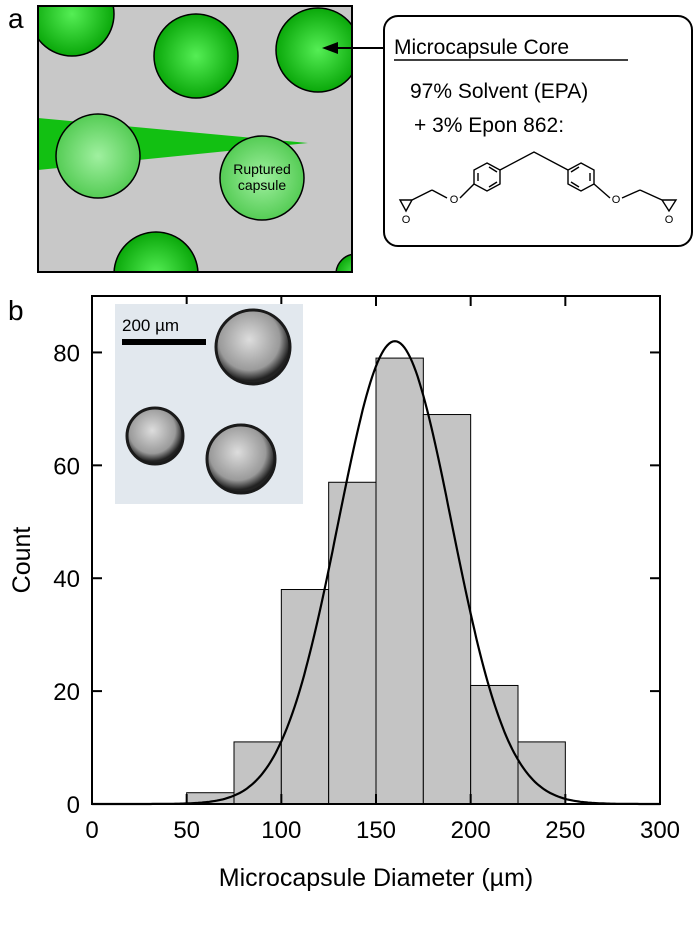 This screenshot has height=942, width=700. Describe the element at coordinates (669, 220) in the screenshot. I see `atom-o-epoxide-right: O` at that location.